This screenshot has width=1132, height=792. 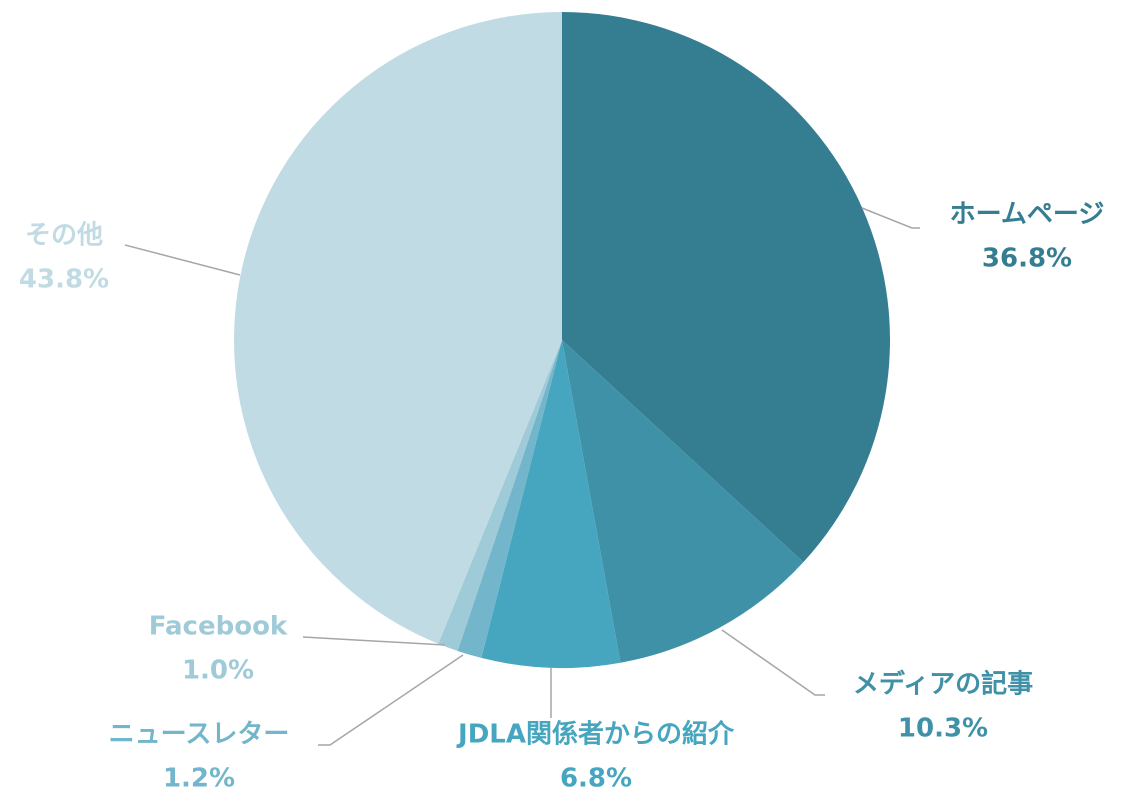 What do you see at coordinates (596, 778) in the screenshot?
I see `value-label: 6.8%` at bounding box center [596, 778].